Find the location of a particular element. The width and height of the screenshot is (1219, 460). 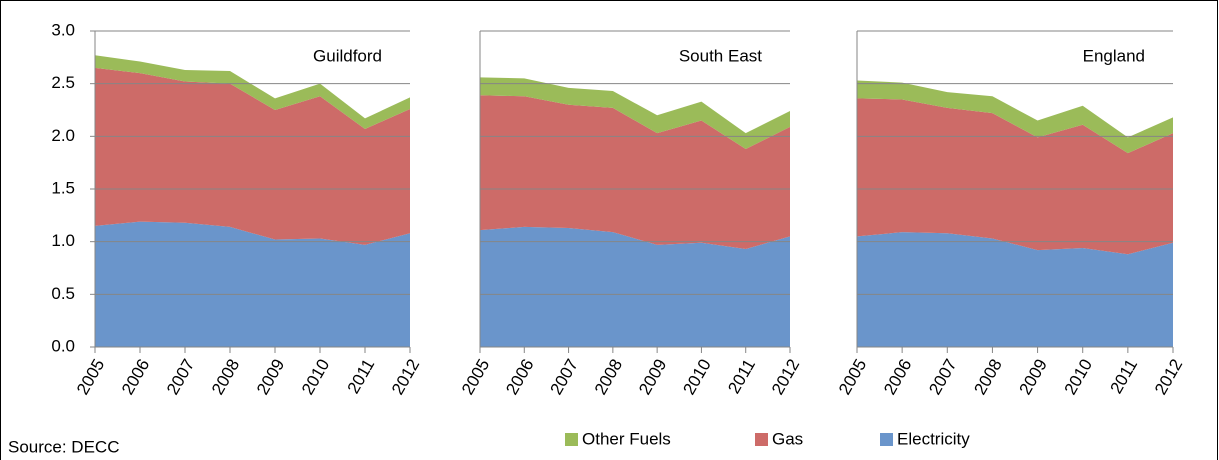

y-tick-label: 2.5 is located at coordinates (63, 82).